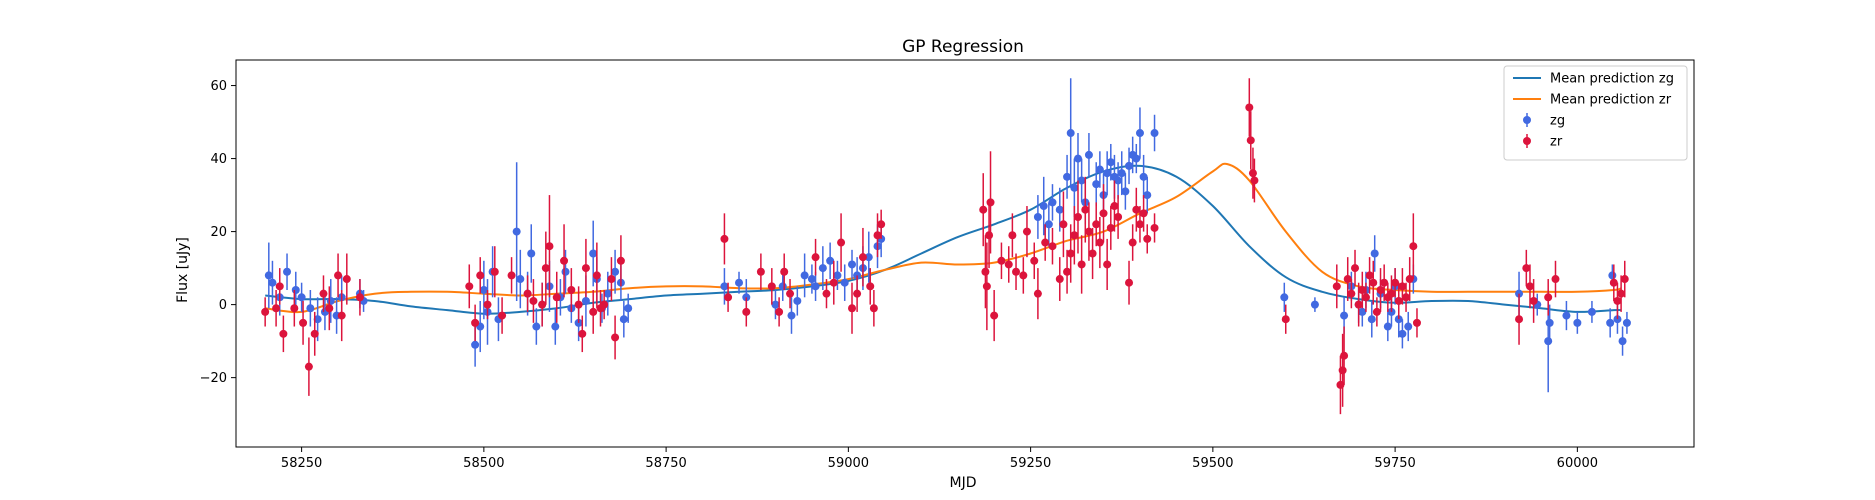 This screenshot has height=500, width=1875. I want to click on y-axis: −20 0 20 40 60, so click(218, 232).